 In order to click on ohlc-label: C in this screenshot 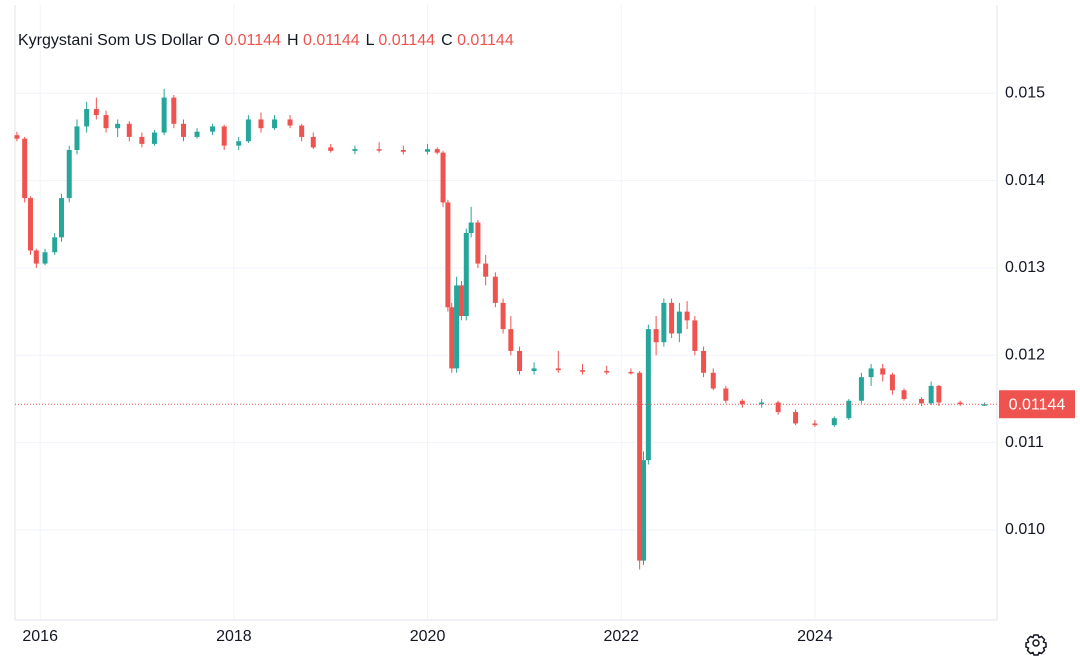, I will do `click(447, 40)`.